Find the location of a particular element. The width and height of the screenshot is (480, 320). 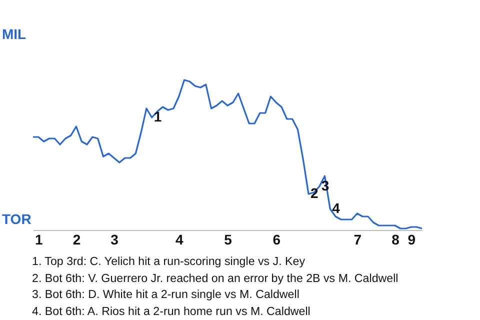

x-tick-label: 4 is located at coordinates (179, 240).